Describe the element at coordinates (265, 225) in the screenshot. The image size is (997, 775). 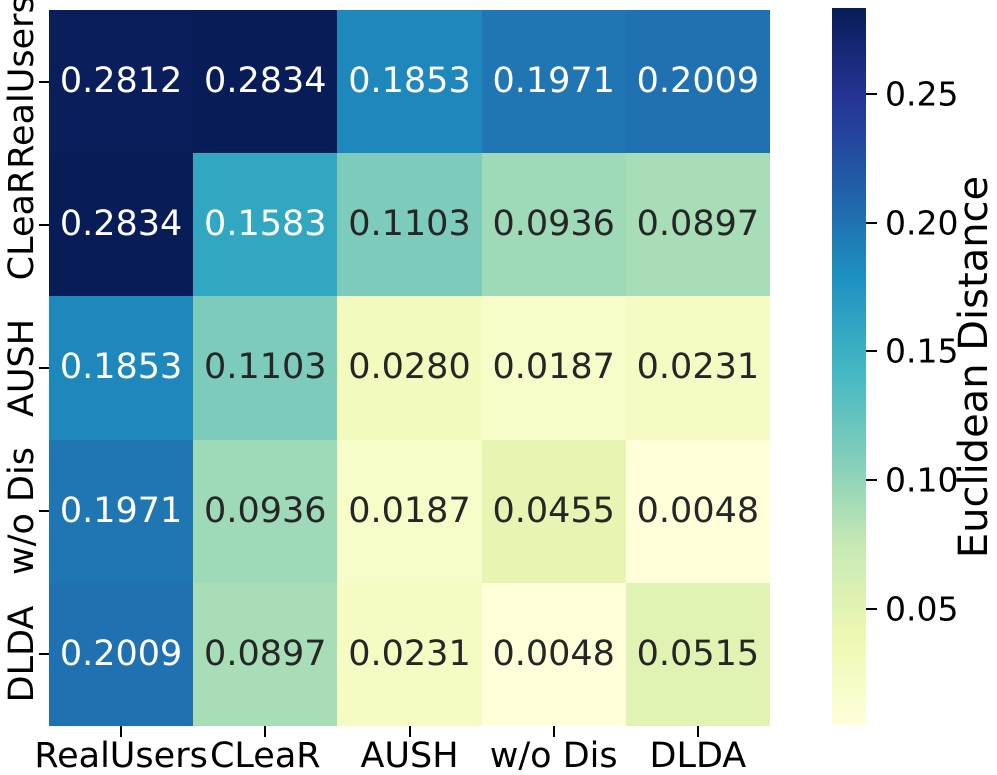
I see `heatmap-cell: 0.1583` at that location.